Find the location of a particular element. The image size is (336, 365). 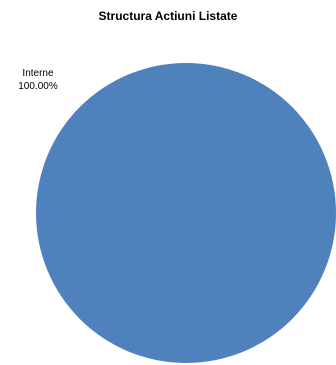

slice-data-label: Interne 100.00% is located at coordinates (38, 80).